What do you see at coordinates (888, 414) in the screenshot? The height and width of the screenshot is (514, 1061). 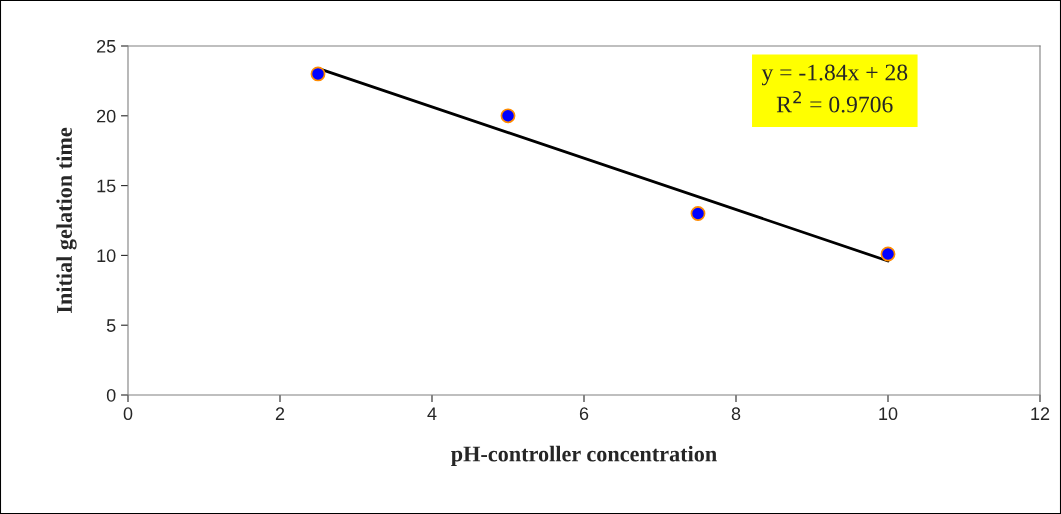 I see `x-tick-label: 10` at bounding box center [888, 414].